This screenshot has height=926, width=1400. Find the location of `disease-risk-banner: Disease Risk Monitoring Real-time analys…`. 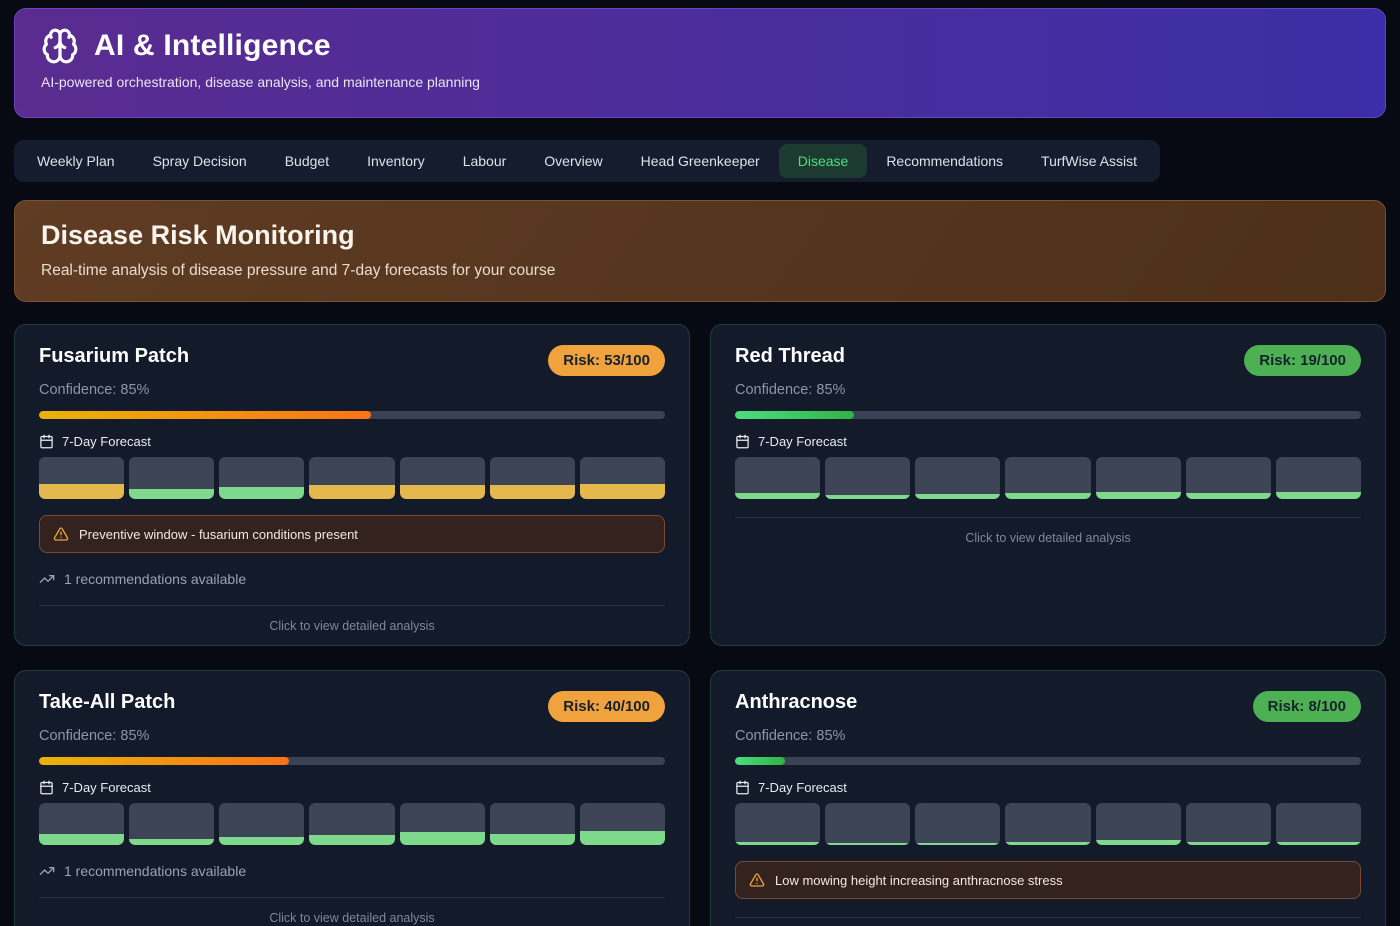

disease-risk-banner: Disease Risk Monitoring Real-time analys… is located at coordinates (700, 251).